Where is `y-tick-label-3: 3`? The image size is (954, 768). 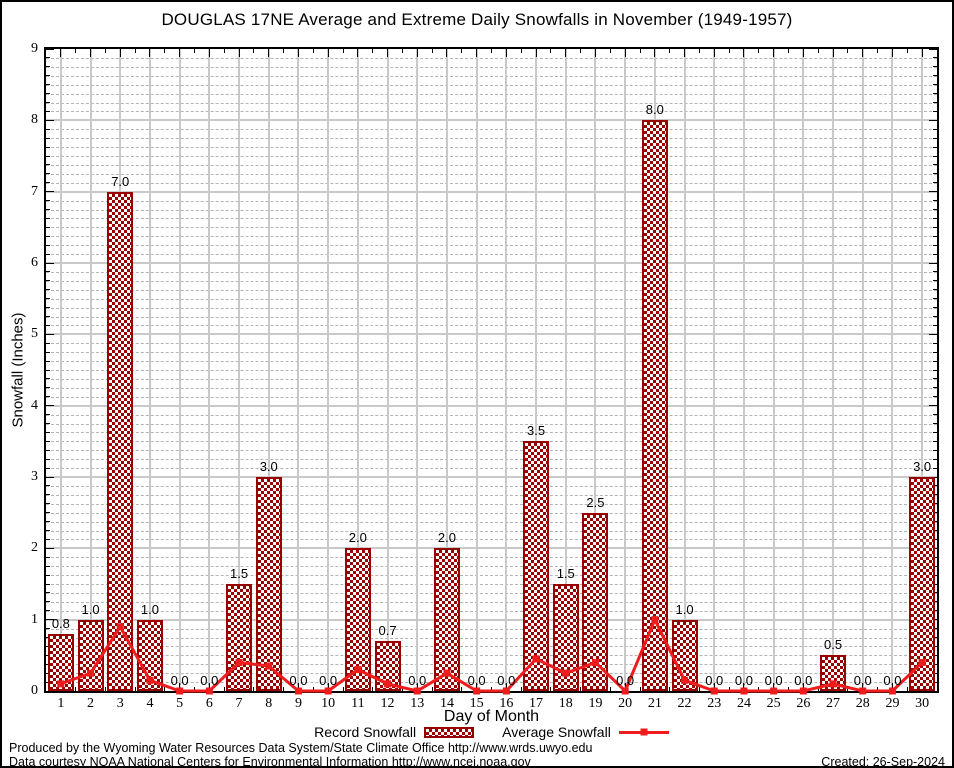
y-tick-label-3: 3 is located at coordinates (34, 476).